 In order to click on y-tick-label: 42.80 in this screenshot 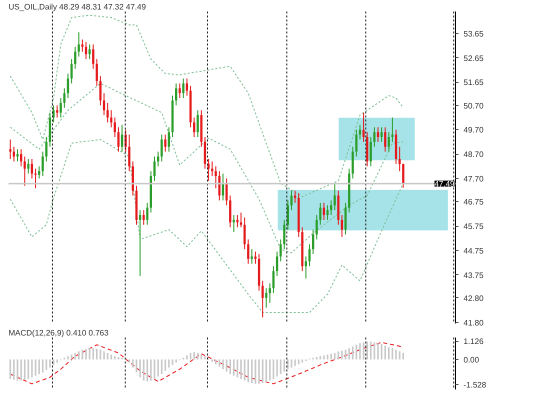, I will do `click(474, 298)`.